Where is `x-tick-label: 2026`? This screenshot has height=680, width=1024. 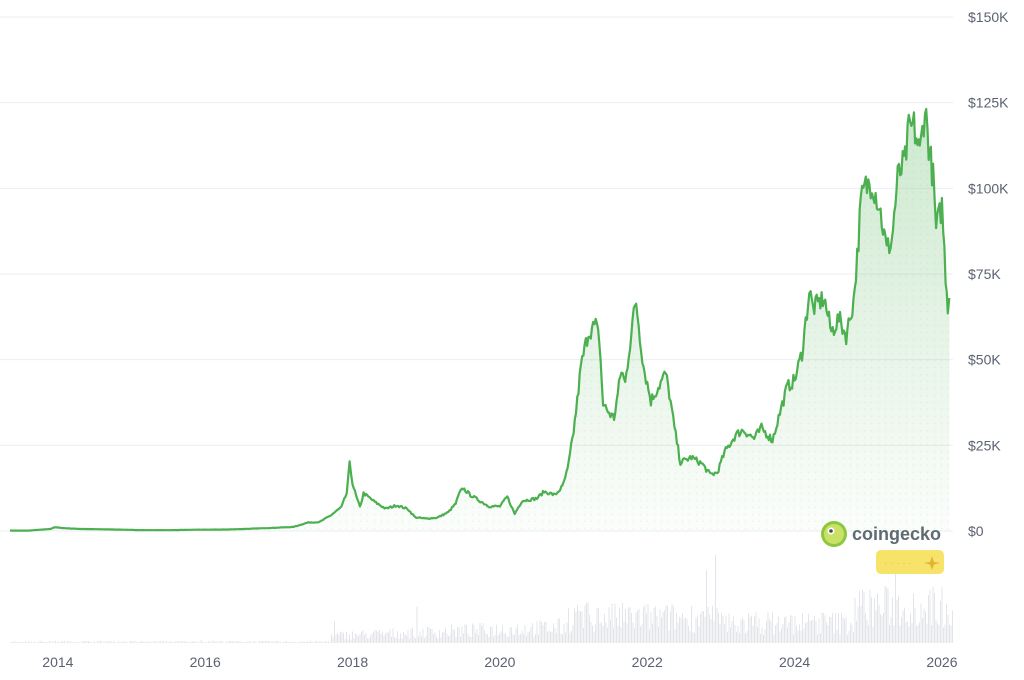 x-tick-label: 2026 is located at coordinates (941, 662).